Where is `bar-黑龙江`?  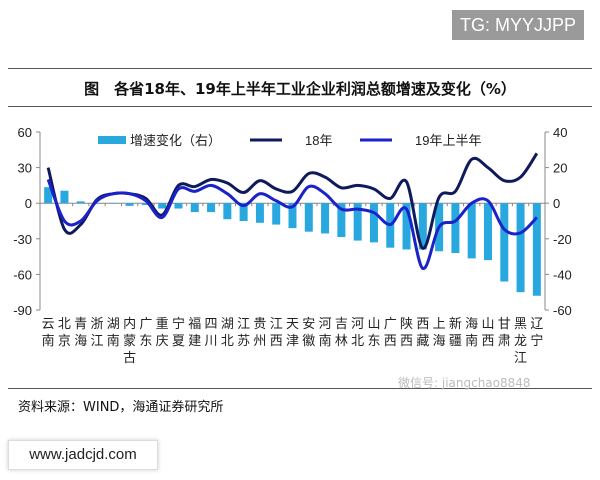
bar-黑龙江 is located at coordinates (520, 248).